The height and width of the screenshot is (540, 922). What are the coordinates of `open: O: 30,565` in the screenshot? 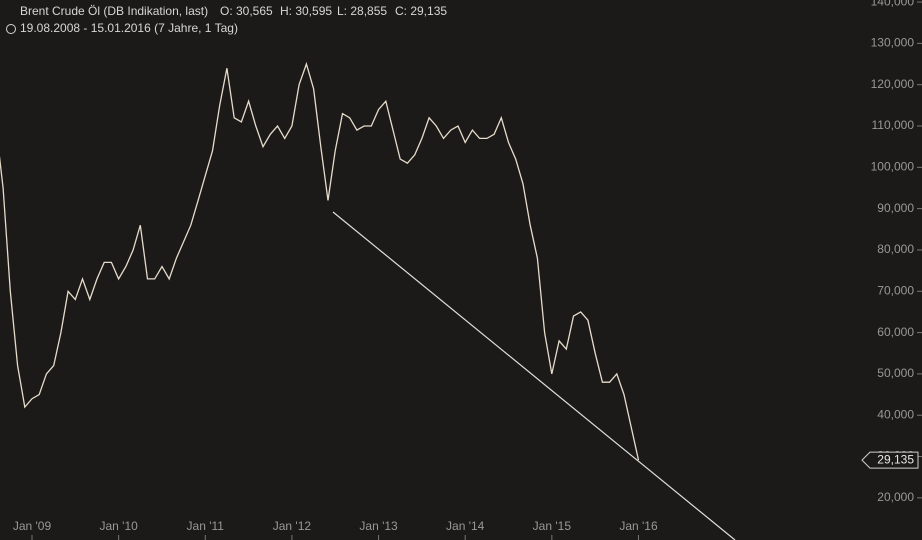 It's located at (246, 11).